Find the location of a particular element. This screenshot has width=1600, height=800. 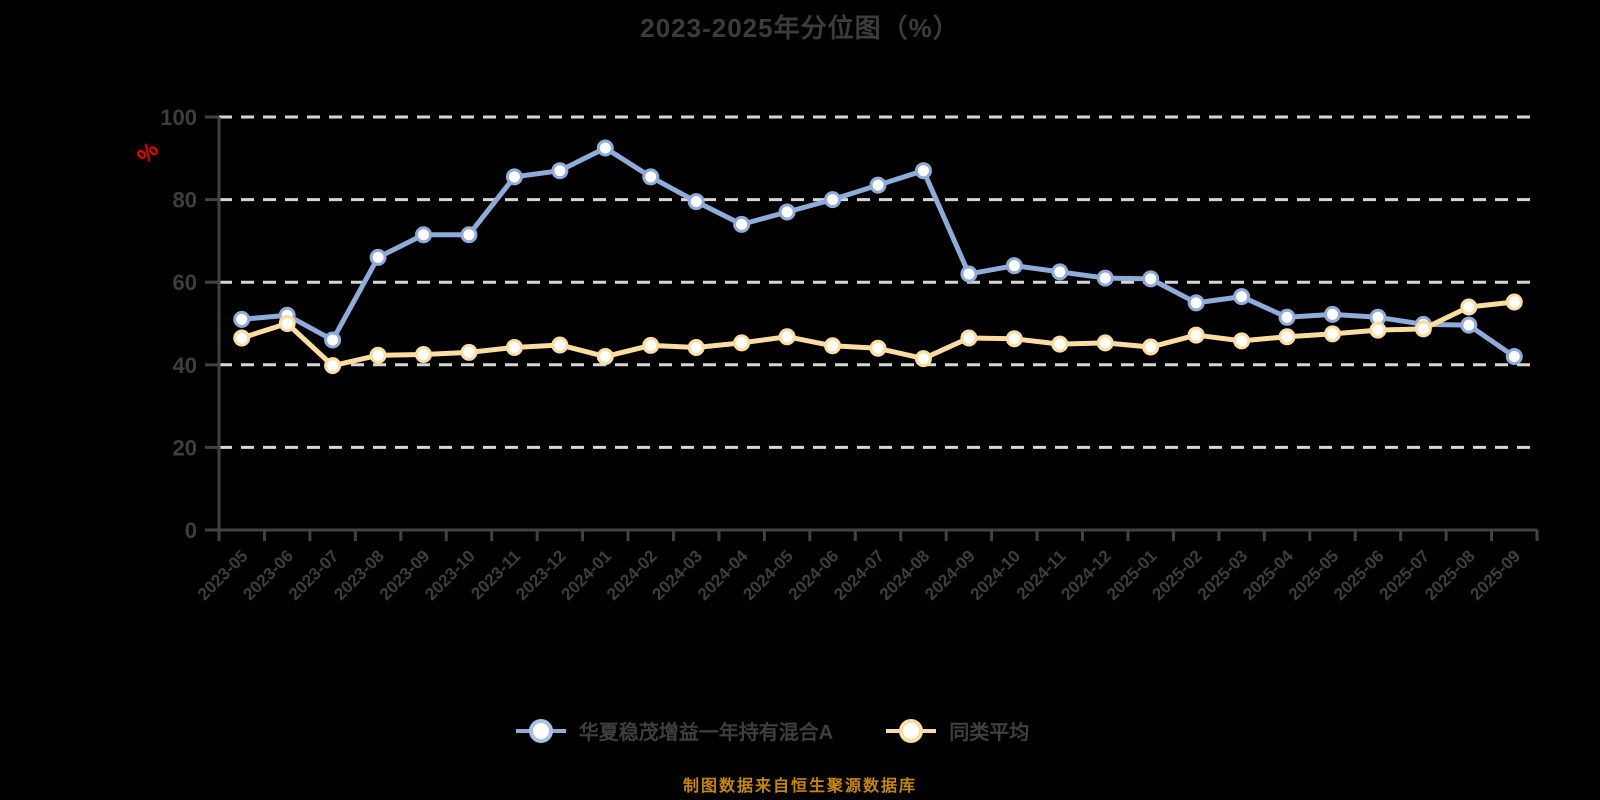

y-axis-tick-label: 40 is located at coordinates (185, 365).